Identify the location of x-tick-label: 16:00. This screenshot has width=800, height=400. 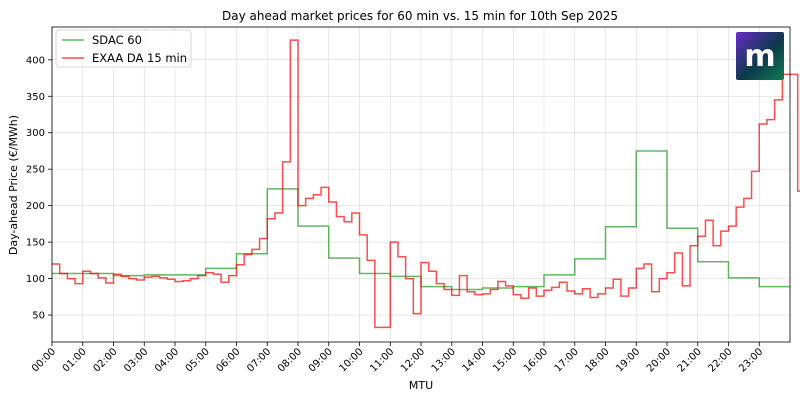
(536, 360).